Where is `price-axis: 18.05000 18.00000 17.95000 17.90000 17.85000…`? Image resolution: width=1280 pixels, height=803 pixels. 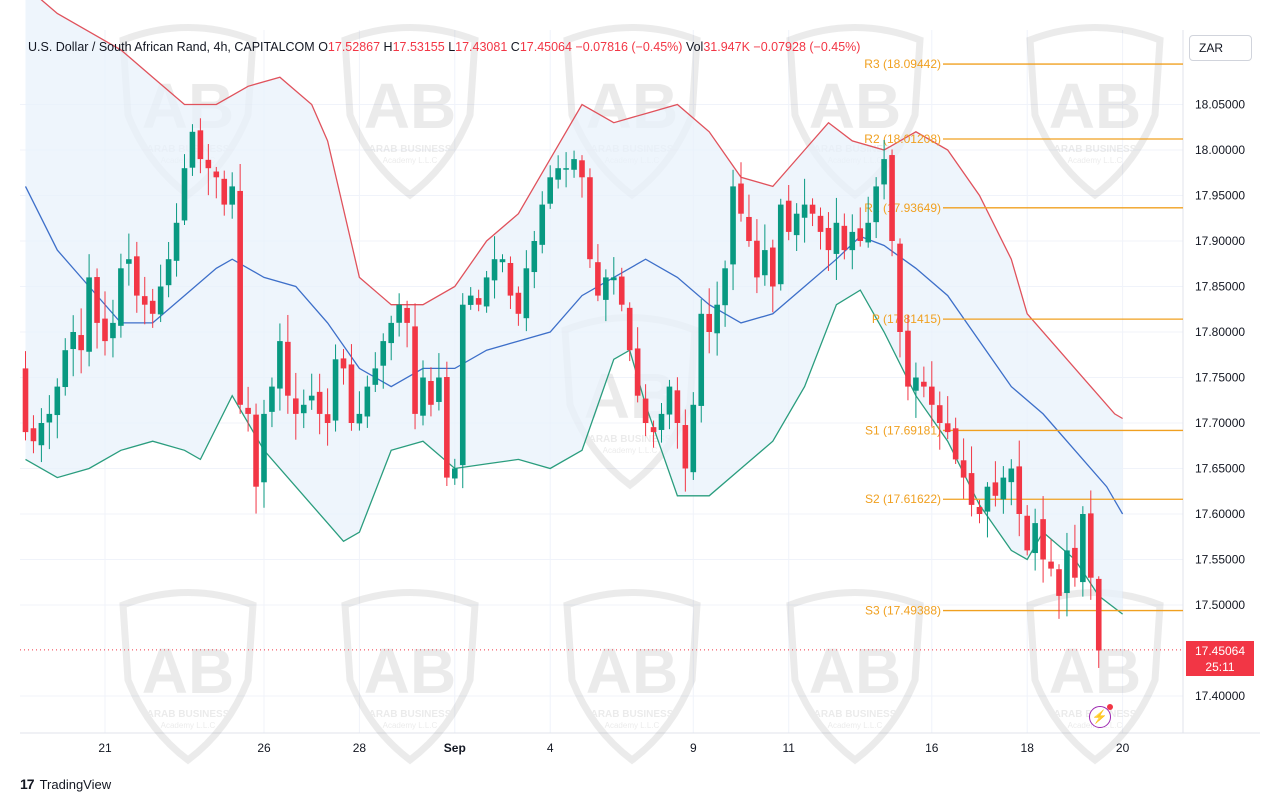
price-axis: 18.05000 18.00000 17.95000 17.90000 17.85000… is located at coordinates (1220, 401).